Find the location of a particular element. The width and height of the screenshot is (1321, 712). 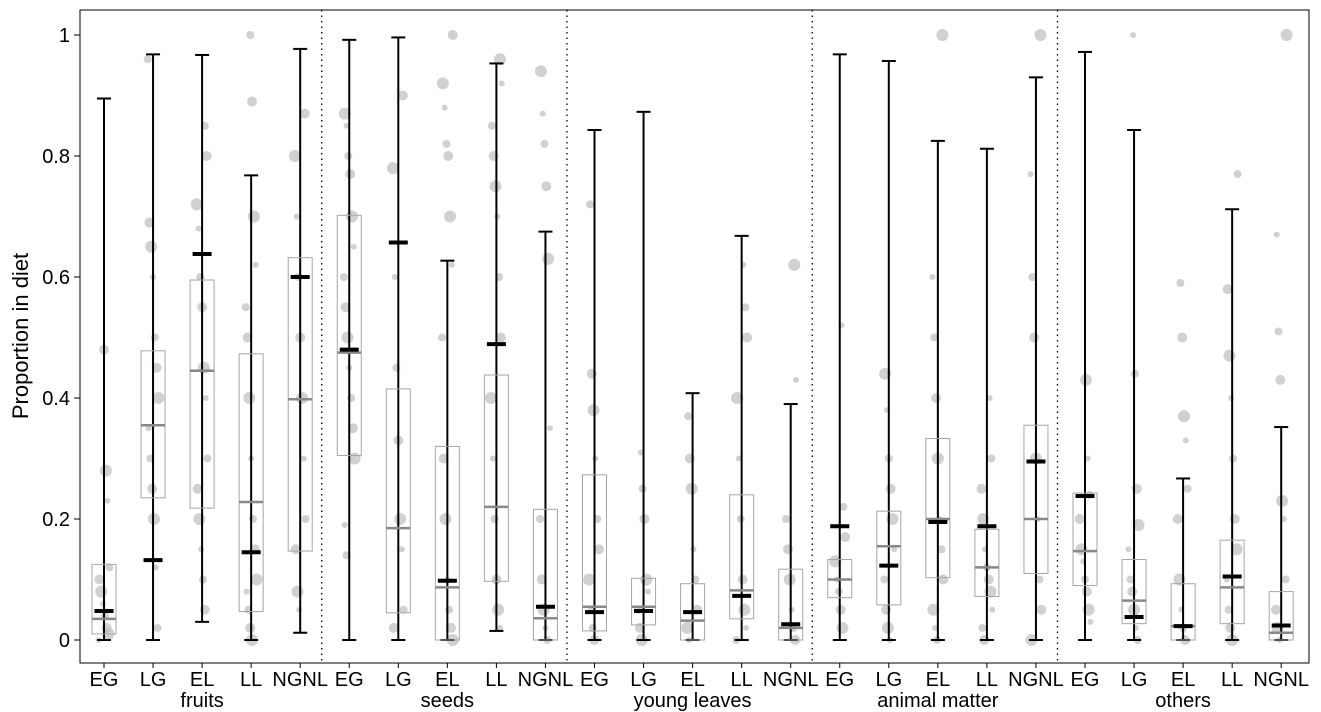

box-fruits-EG is located at coordinates (104, 369).